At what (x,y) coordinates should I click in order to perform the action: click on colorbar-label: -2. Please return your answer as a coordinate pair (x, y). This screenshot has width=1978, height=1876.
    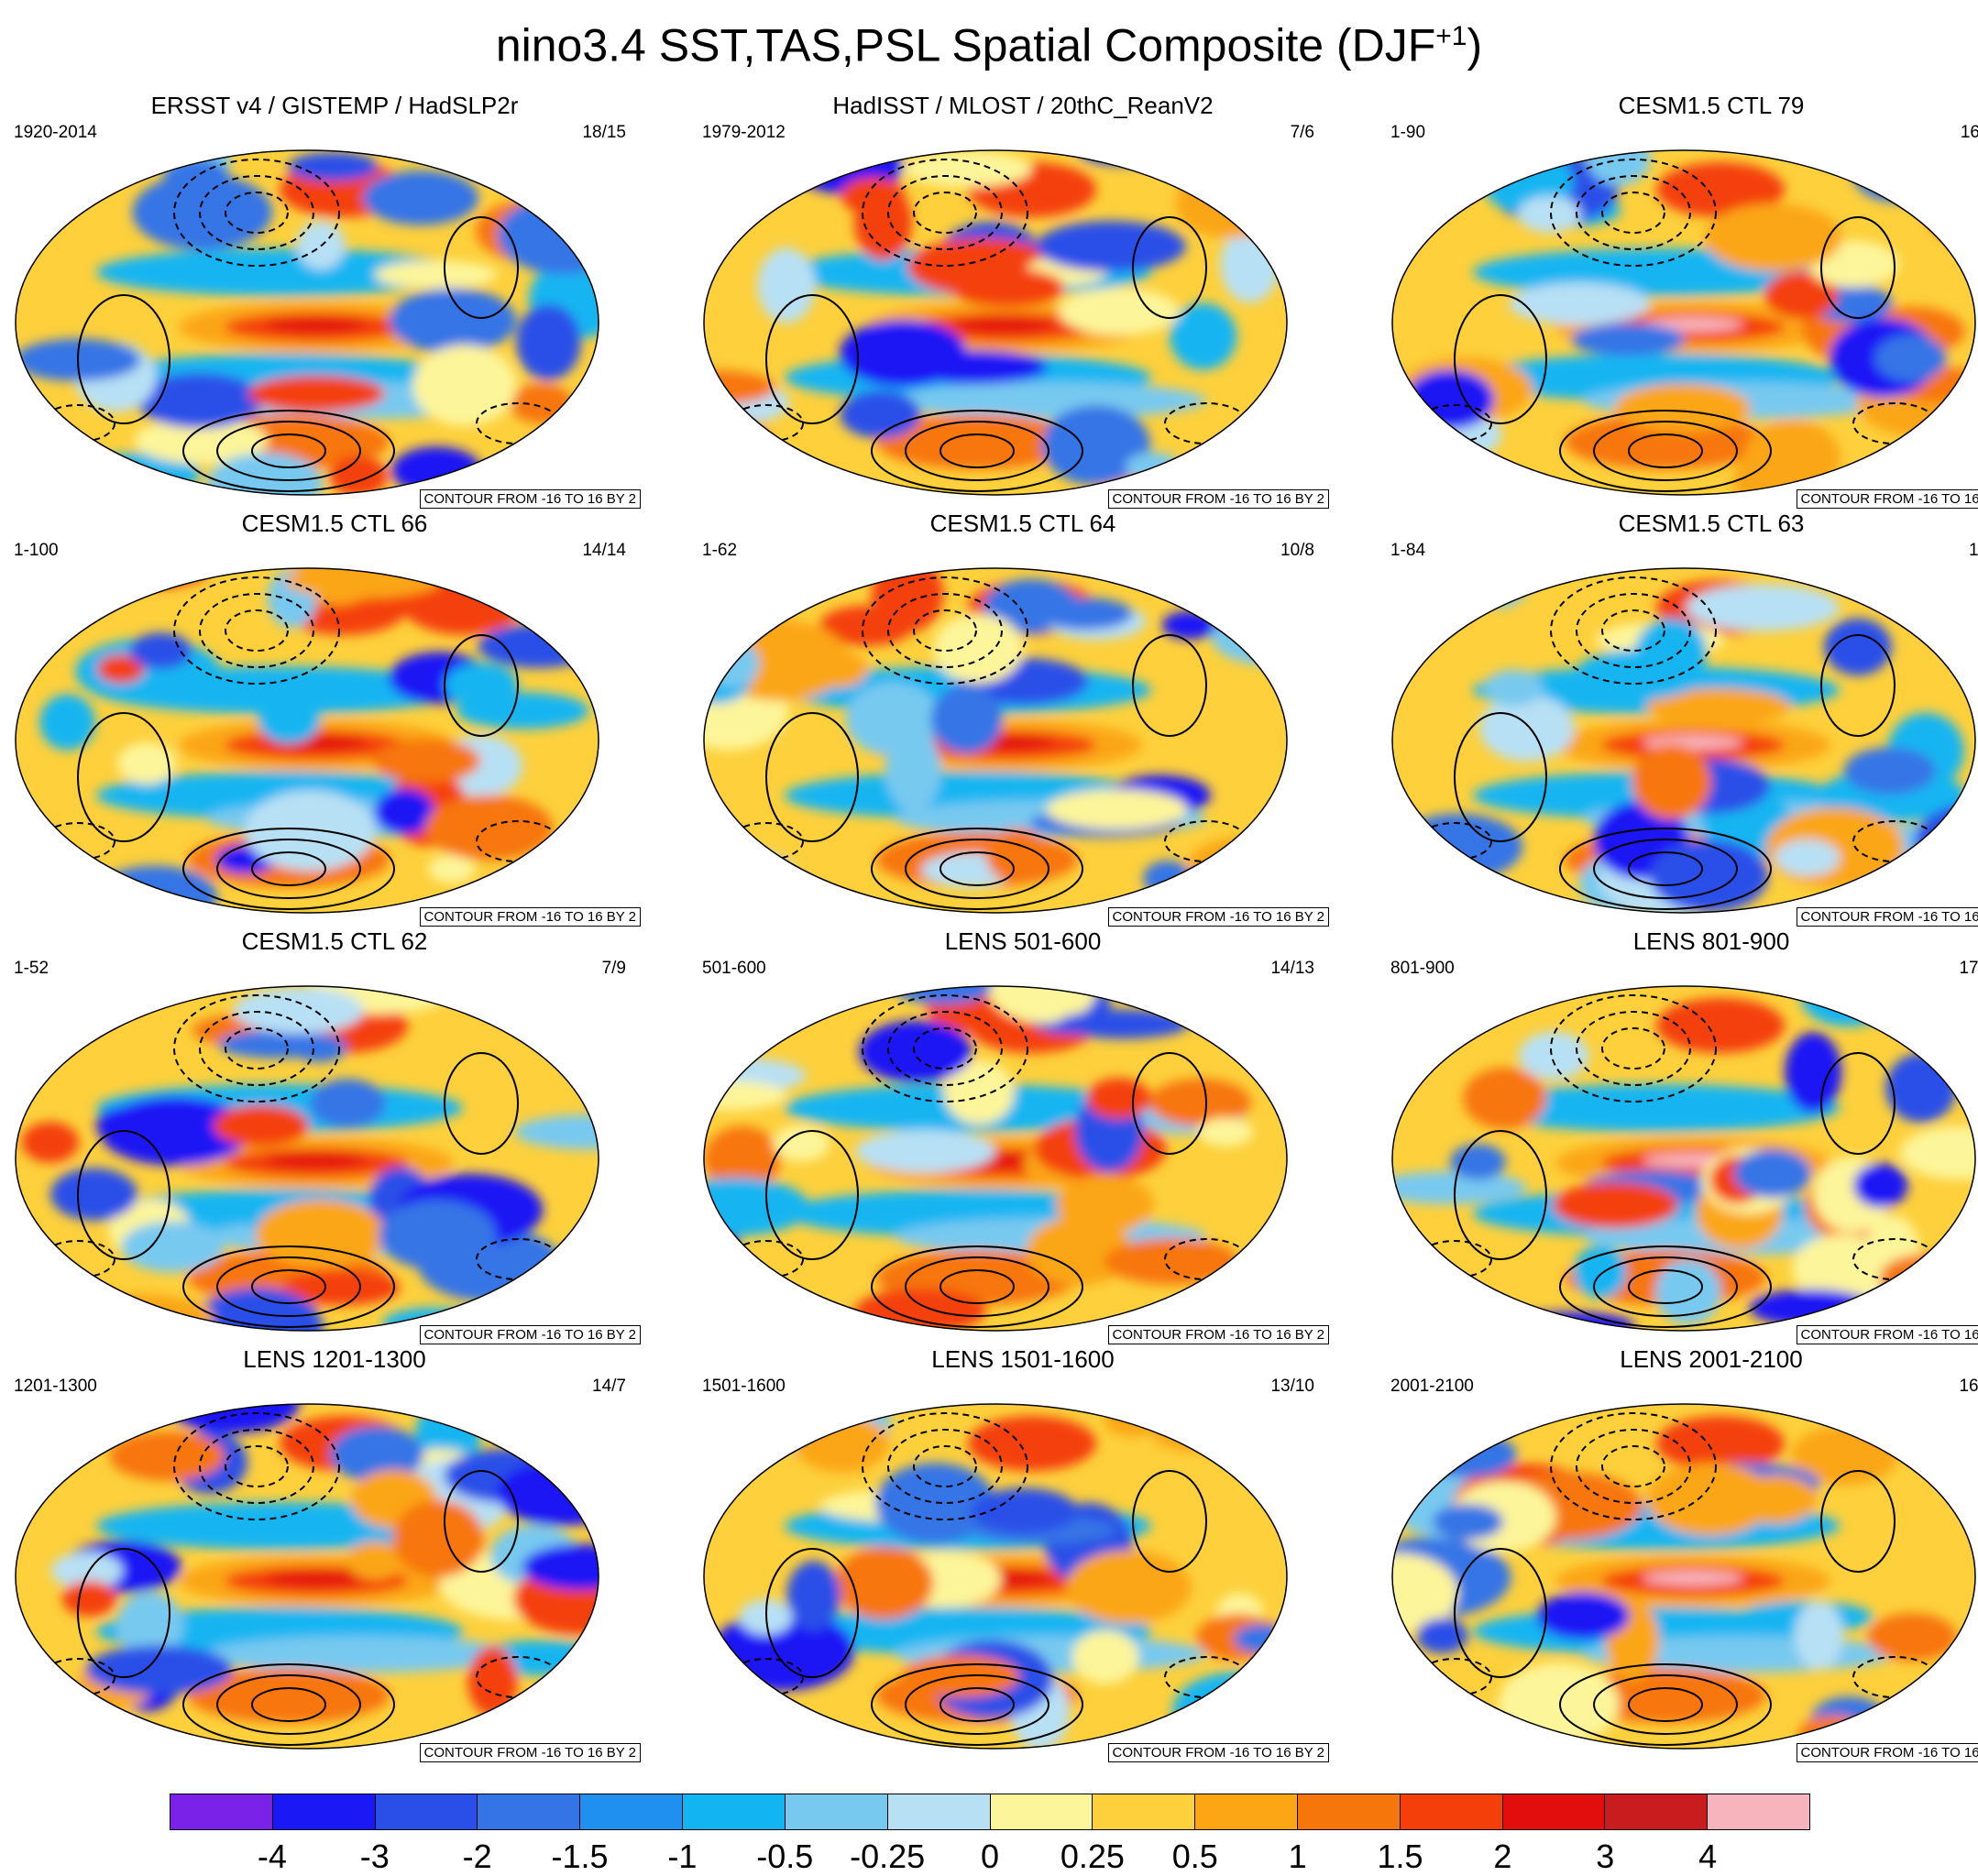
    Looking at the image, I should click on (477, 1856).